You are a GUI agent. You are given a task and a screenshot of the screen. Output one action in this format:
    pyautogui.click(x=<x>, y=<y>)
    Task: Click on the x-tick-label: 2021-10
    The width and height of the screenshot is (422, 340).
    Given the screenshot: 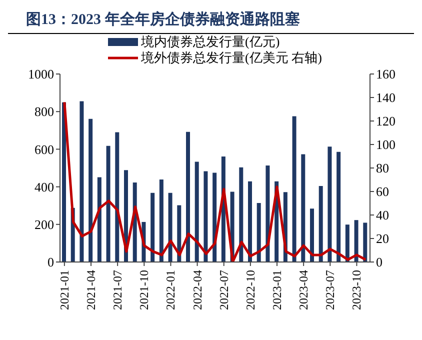 What is the action you would take?
    pyautogui.click(x=144, y=290)
    